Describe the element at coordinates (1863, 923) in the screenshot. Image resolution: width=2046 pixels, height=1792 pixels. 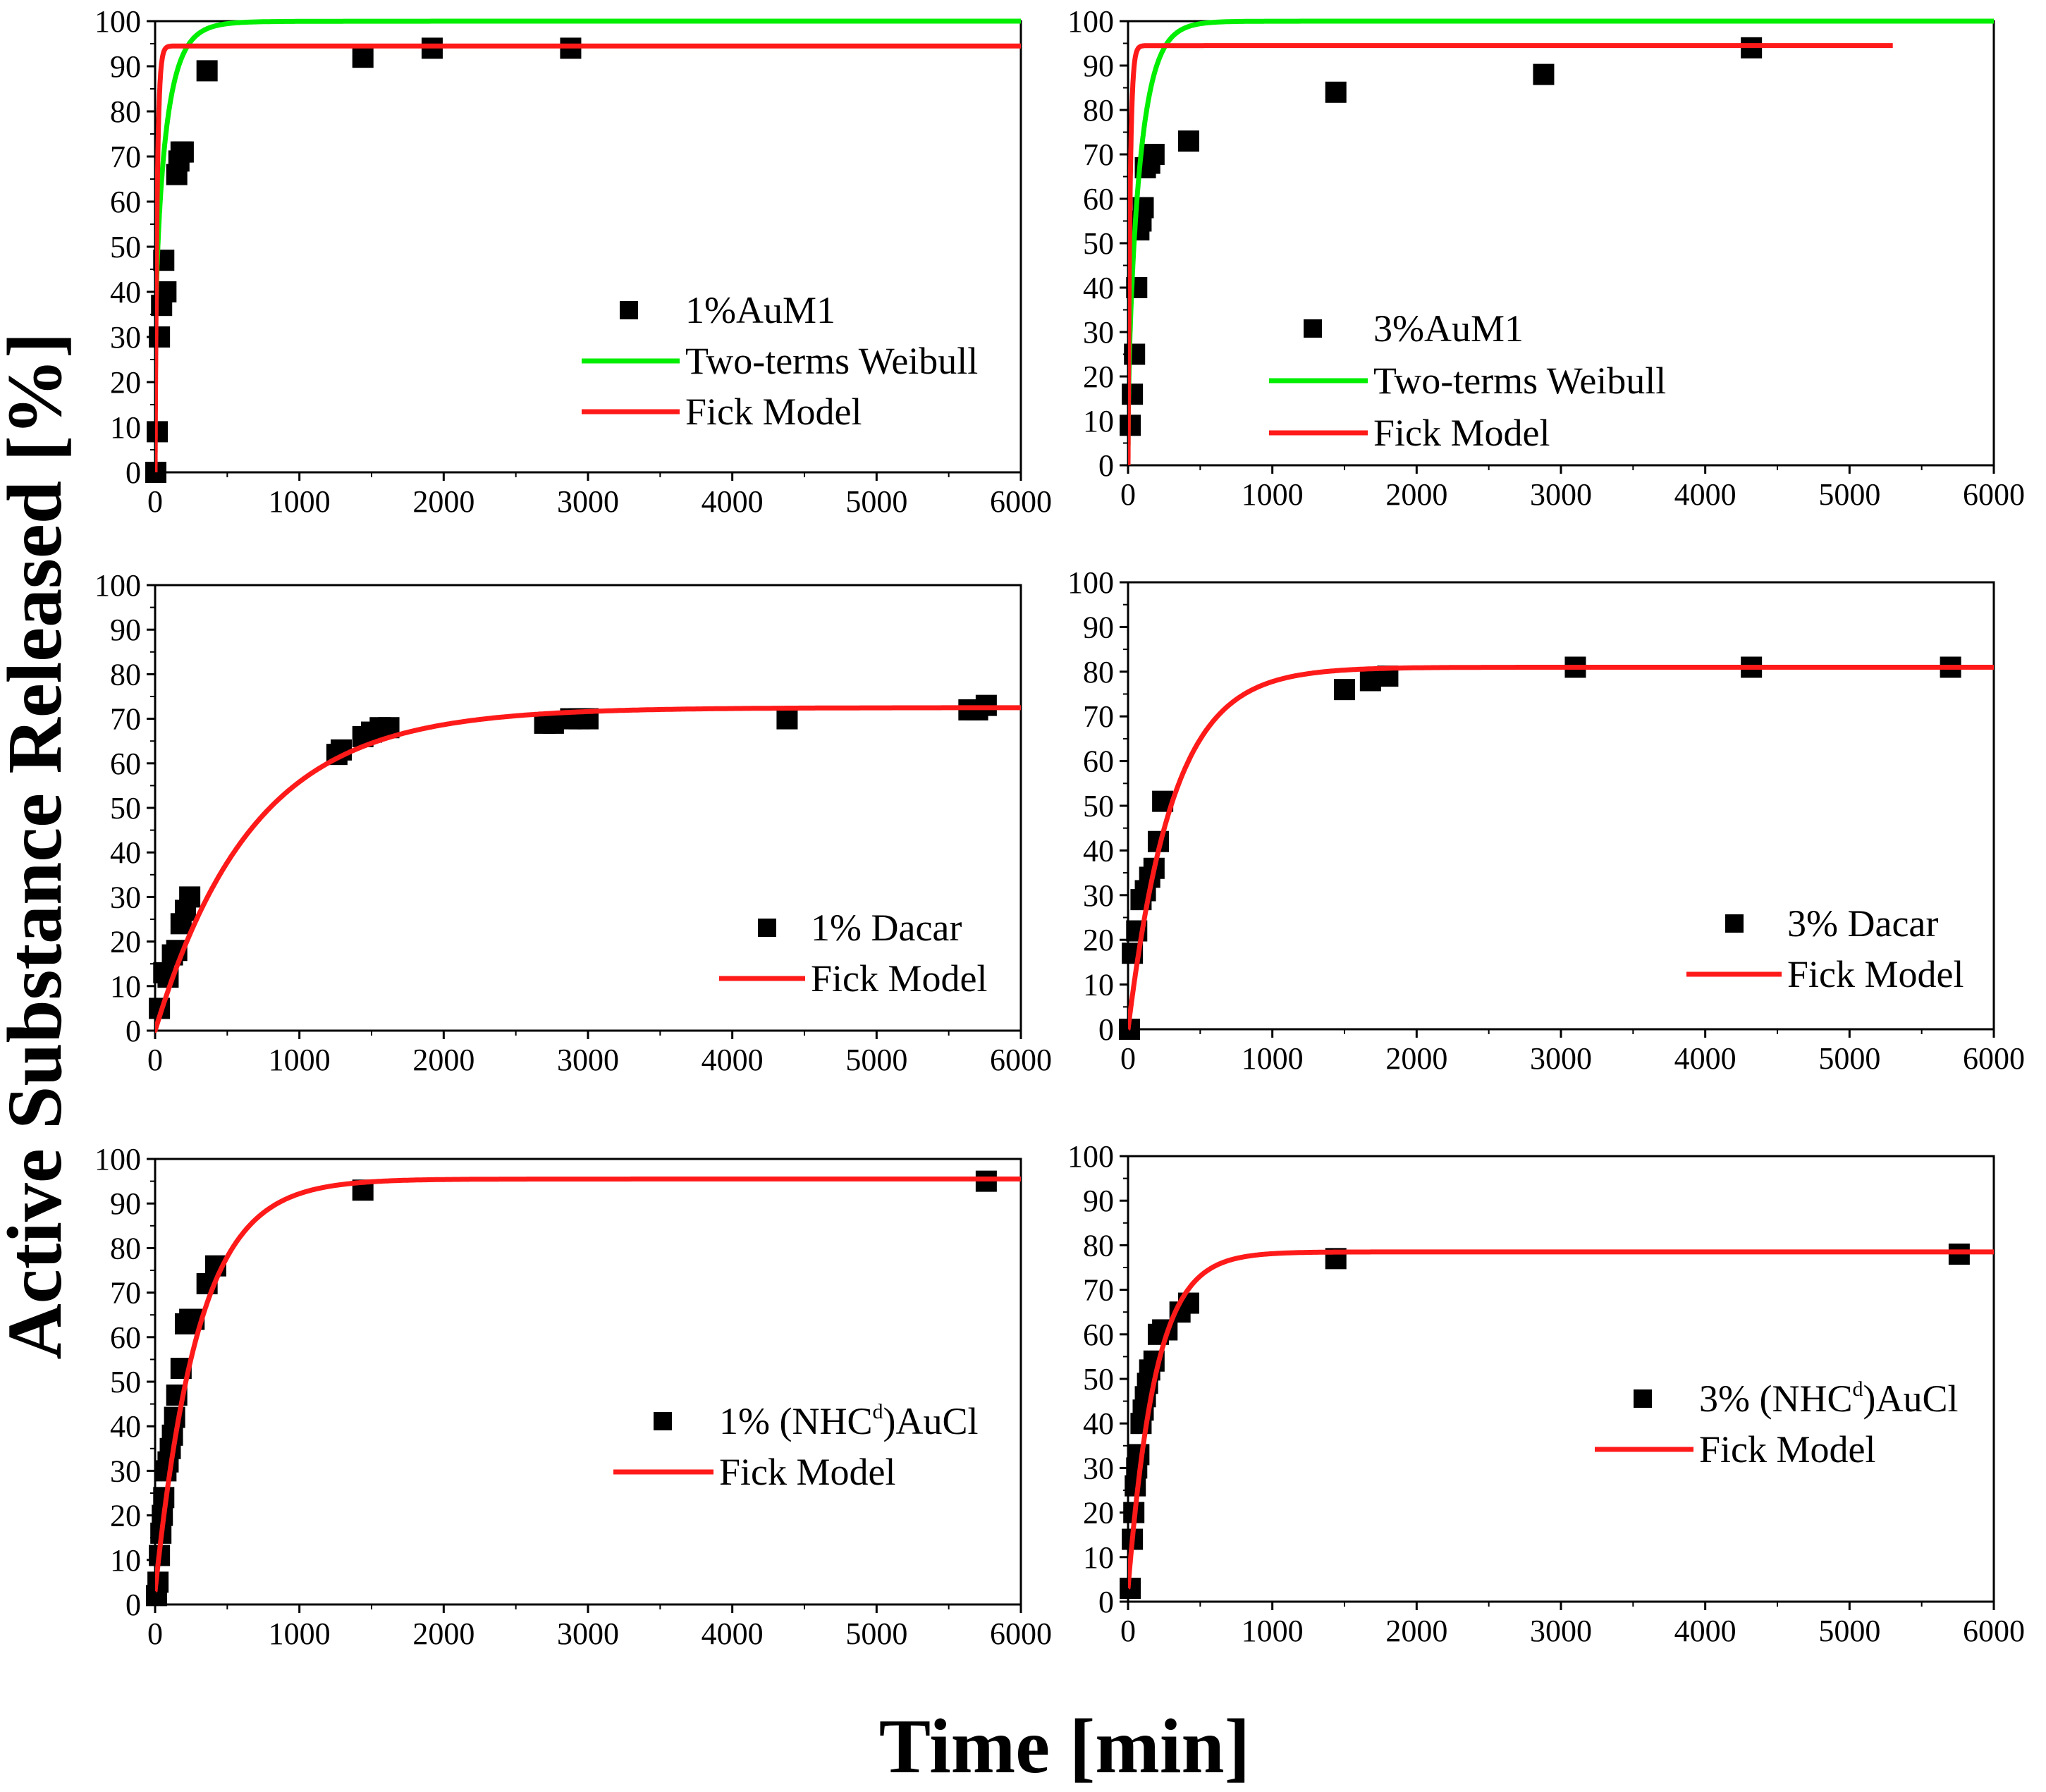
I see `legend-label: 3% Dacar` at that location.